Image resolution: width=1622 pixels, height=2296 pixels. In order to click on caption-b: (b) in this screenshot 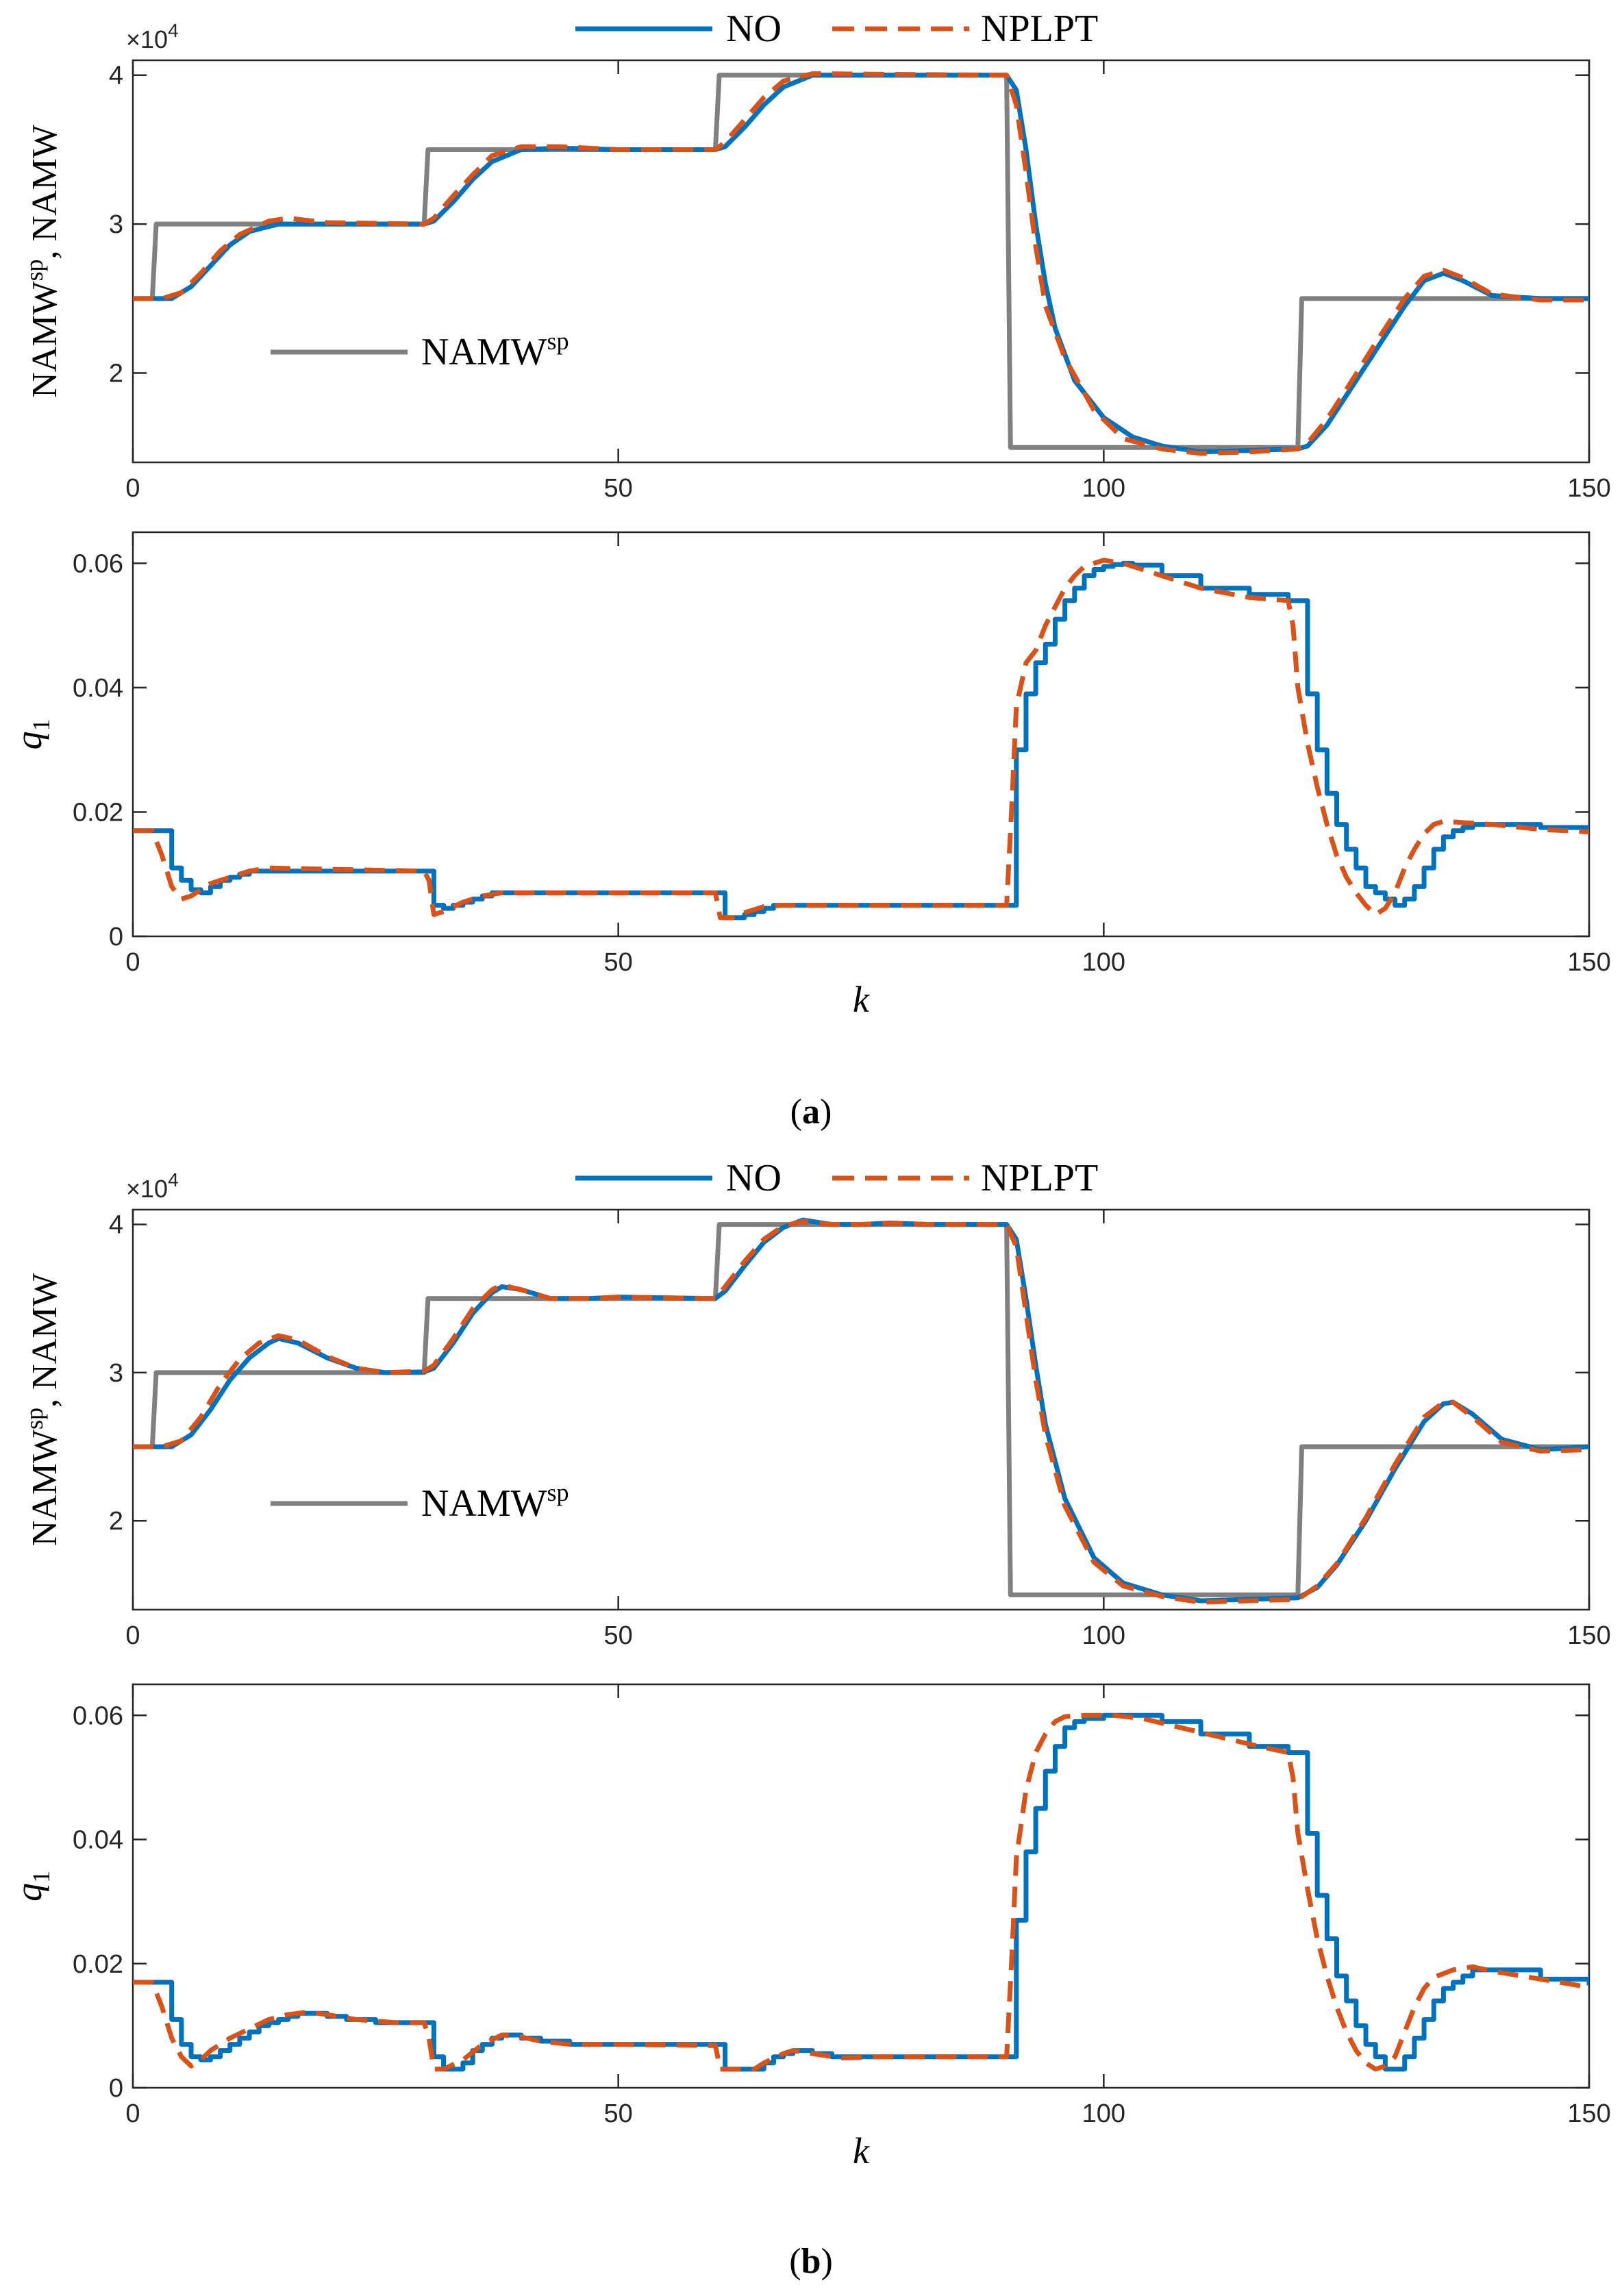, I will do `click(811, 2261)`.